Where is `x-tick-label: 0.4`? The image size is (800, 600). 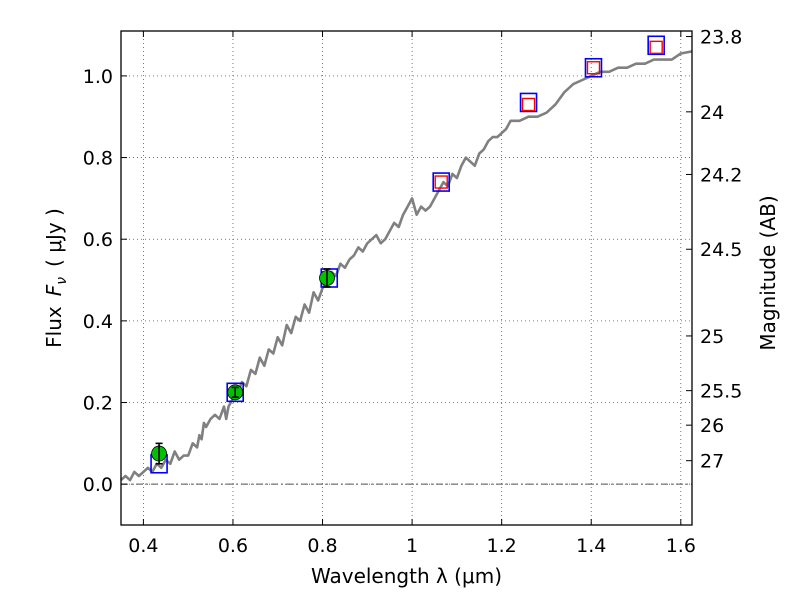
x-tick-label: 0.4 is located at coordinates (143, 546).